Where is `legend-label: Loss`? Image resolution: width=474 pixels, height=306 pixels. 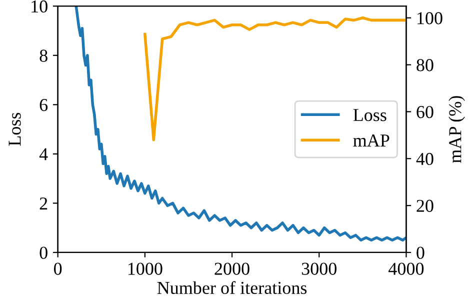 legend-label: Loss is located at coordinates (369, 115).